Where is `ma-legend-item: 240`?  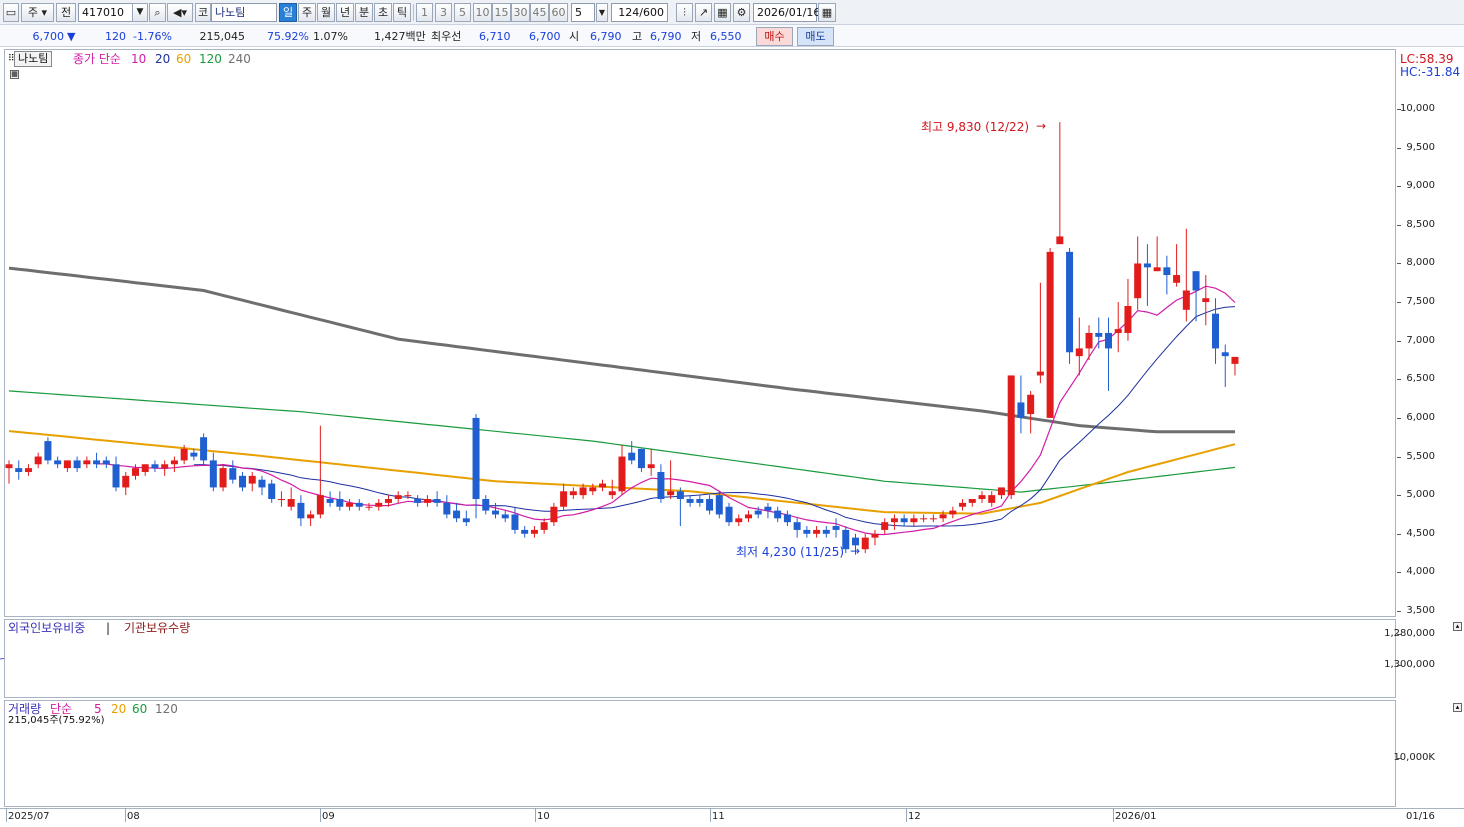
ma-legend-item: 240 is located at coordinates (239, 59).